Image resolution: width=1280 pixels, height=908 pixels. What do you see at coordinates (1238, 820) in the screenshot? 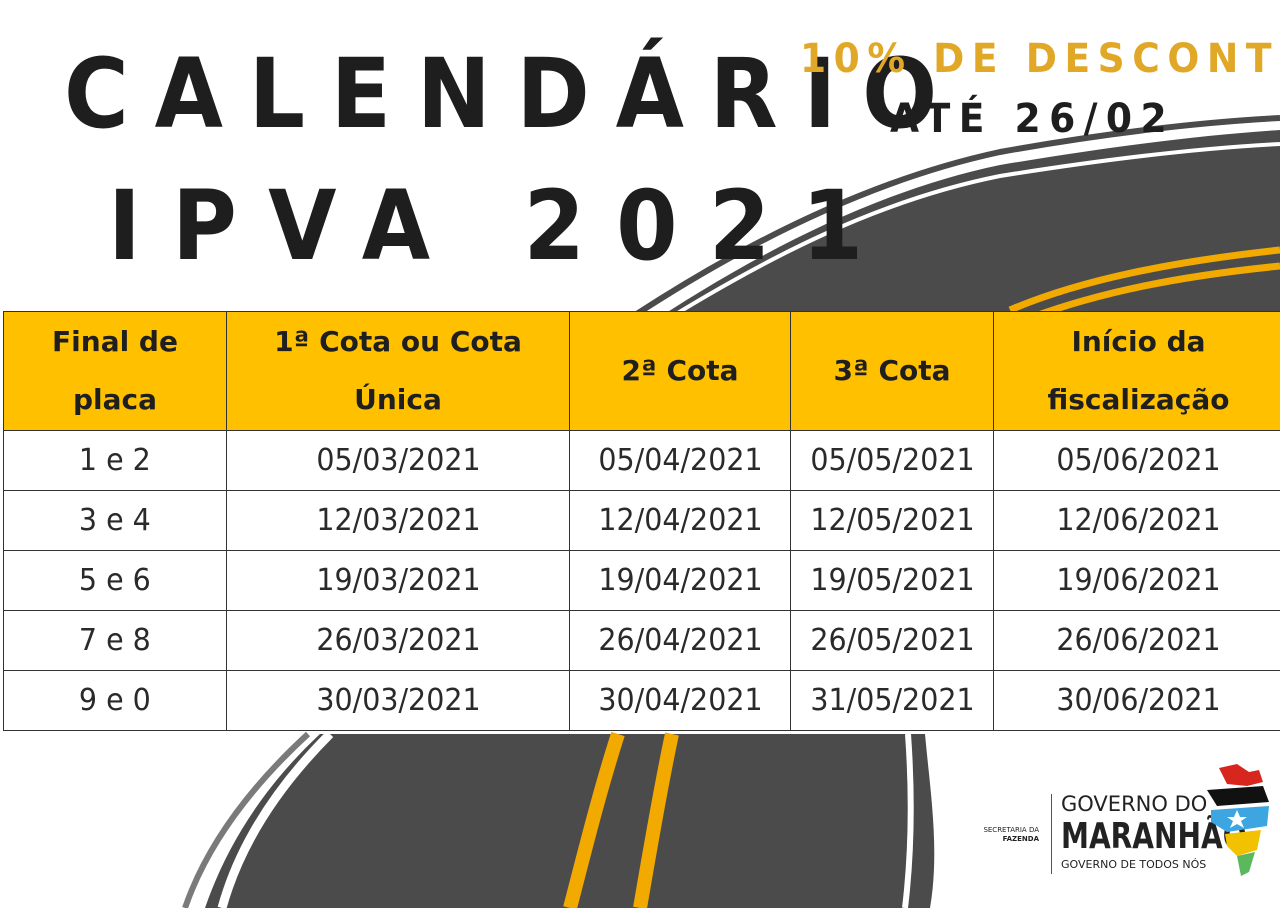
I see `maranhao-flag-map-icon` at bounding box center [1238, 820].